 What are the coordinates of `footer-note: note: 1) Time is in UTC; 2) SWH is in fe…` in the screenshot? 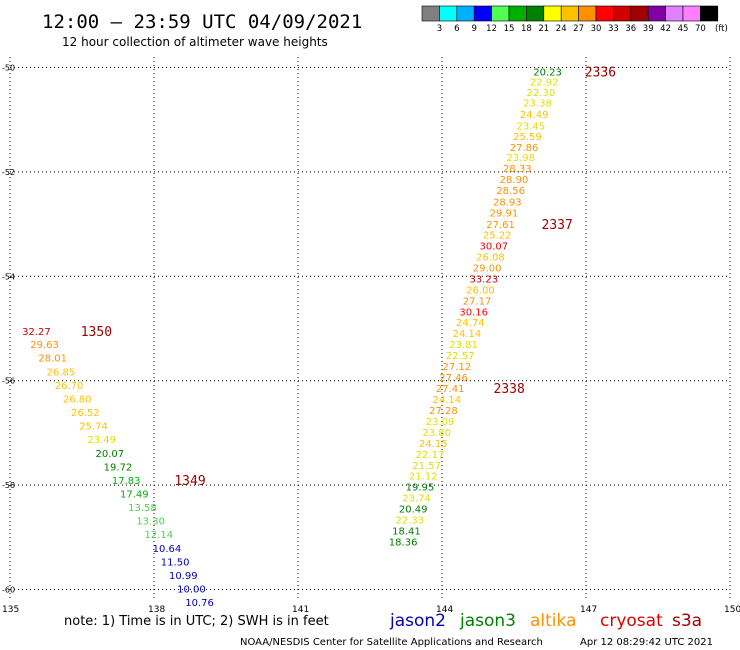 It's located at (196, 621).